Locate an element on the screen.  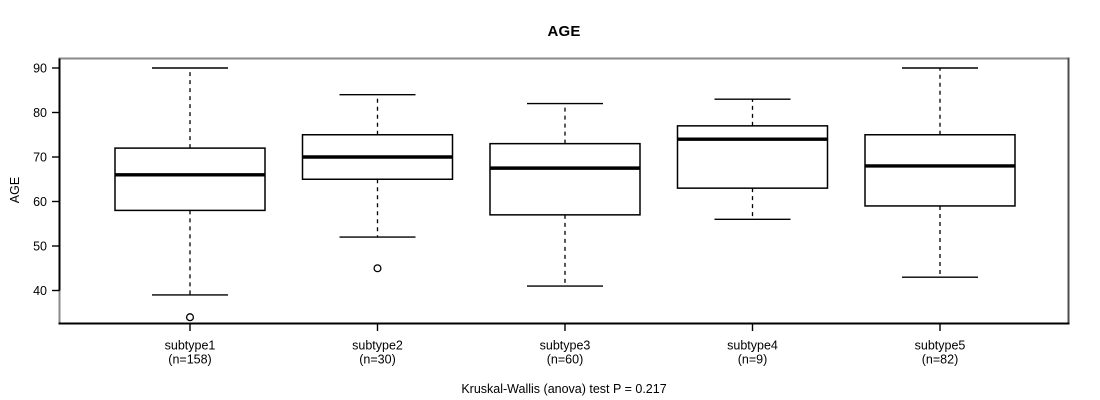
x-category-count-label: (n=9) is located at coordinates (753, 360).